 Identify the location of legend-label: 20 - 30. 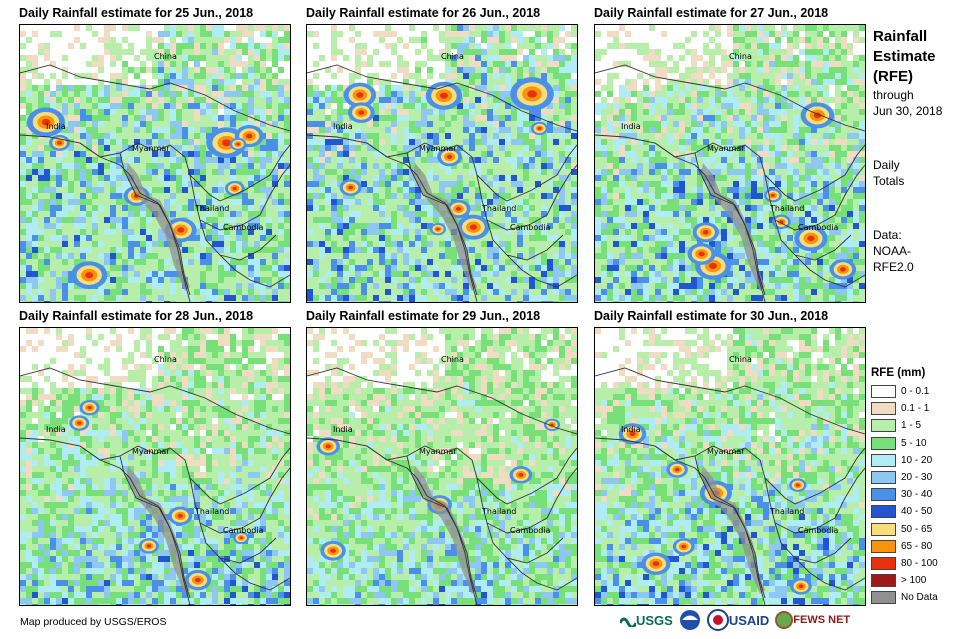
(917, 478).